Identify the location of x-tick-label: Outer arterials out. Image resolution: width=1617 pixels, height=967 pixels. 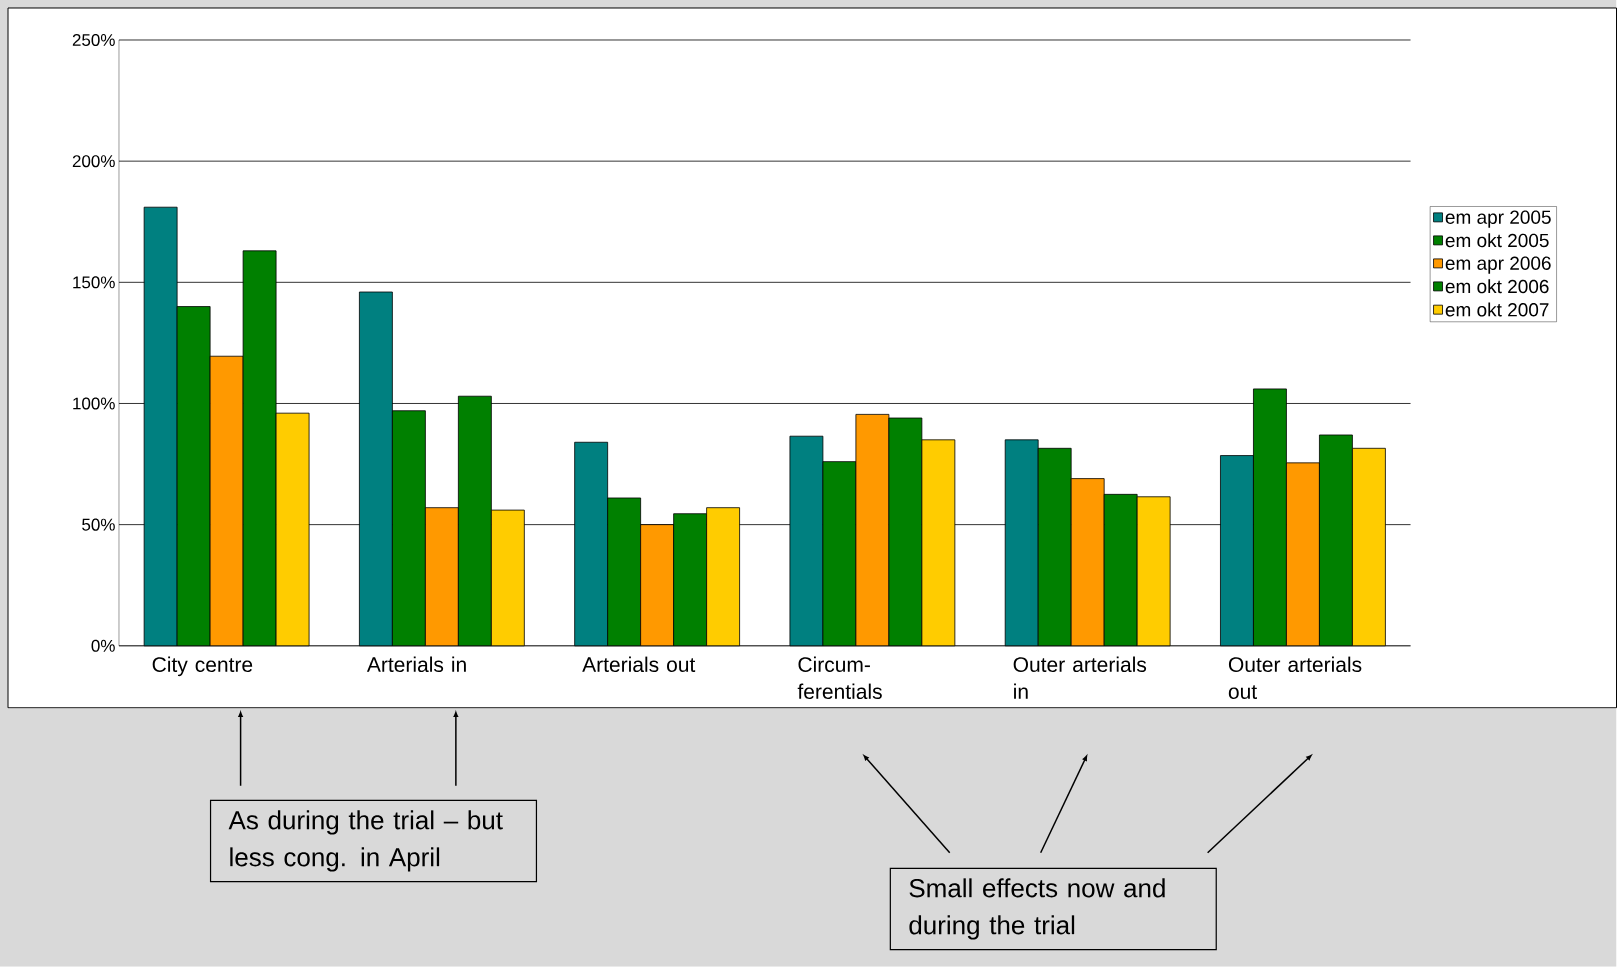
(1295, 678).